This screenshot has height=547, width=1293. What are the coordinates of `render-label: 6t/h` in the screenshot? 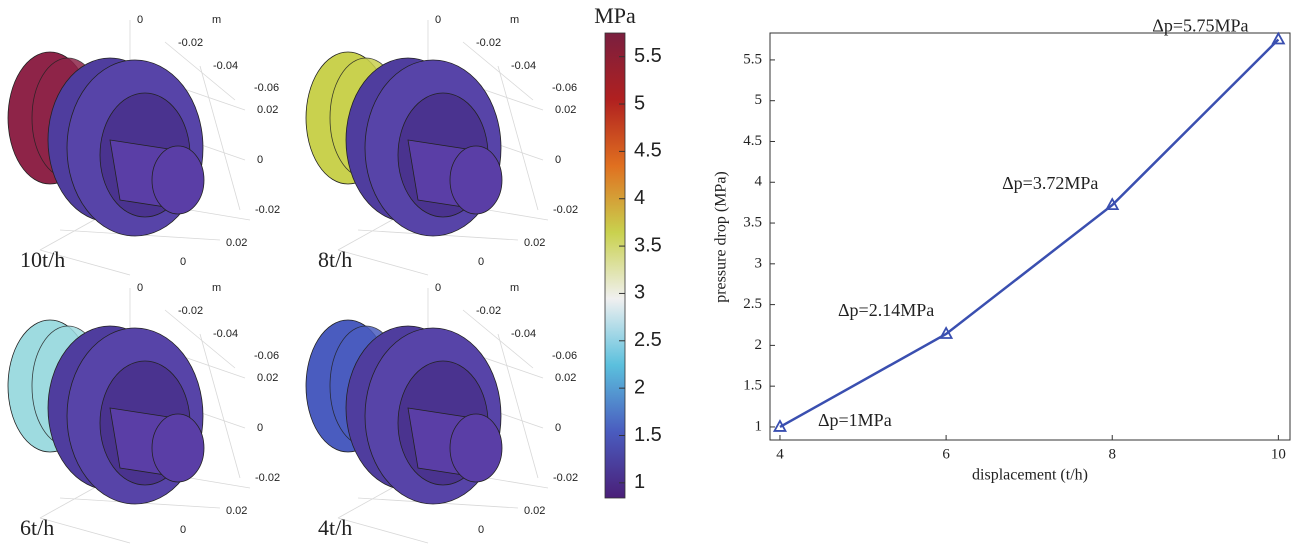 It's located at (37, 527).